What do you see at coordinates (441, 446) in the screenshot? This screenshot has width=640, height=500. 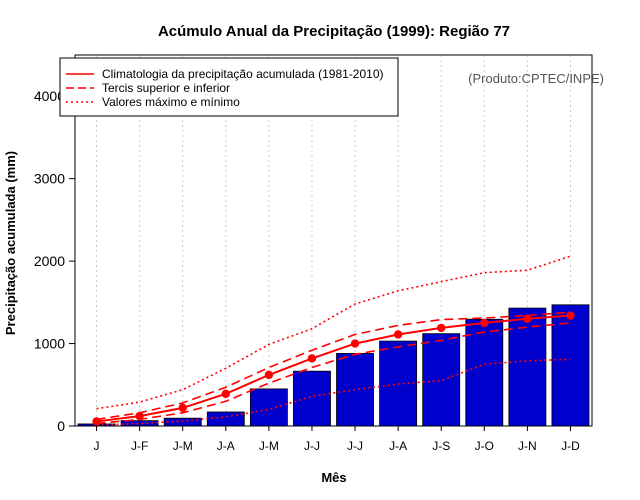 I see `x-tick-label: J-S` at bounding box center [441, 446].